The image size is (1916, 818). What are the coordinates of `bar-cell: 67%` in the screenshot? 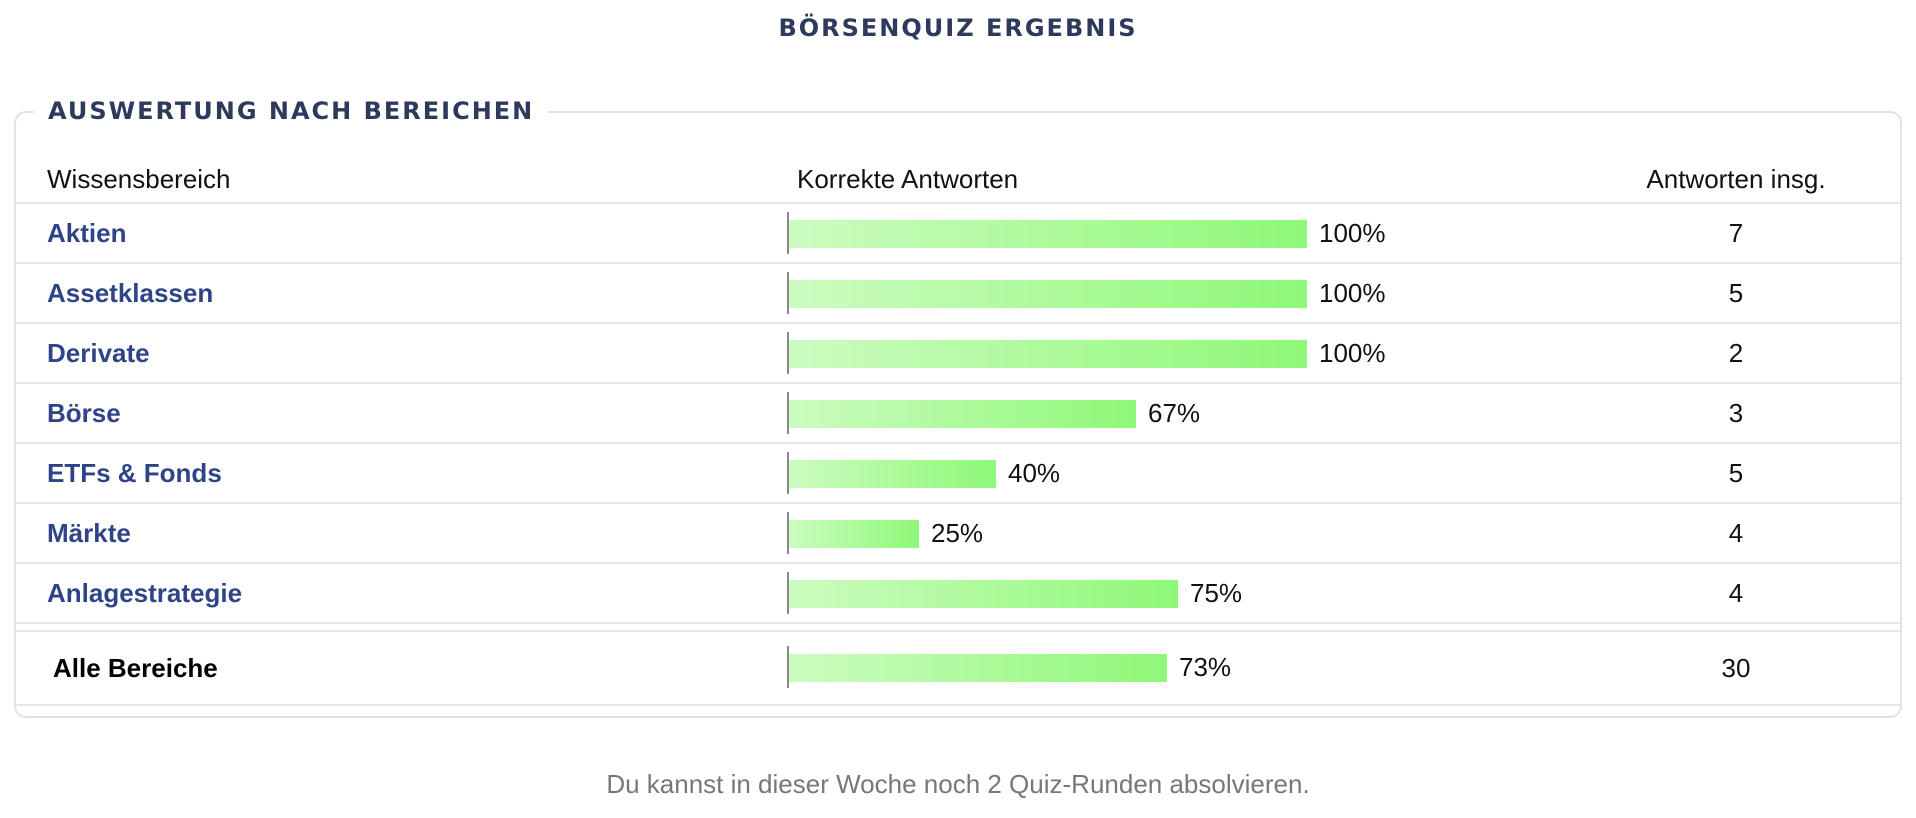 It's located at (1137, 413).